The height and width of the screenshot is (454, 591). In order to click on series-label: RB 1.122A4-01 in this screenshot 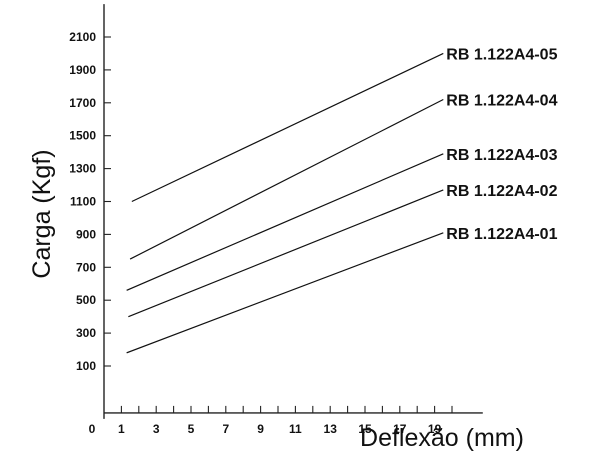, I will do `click(501, 234)`.